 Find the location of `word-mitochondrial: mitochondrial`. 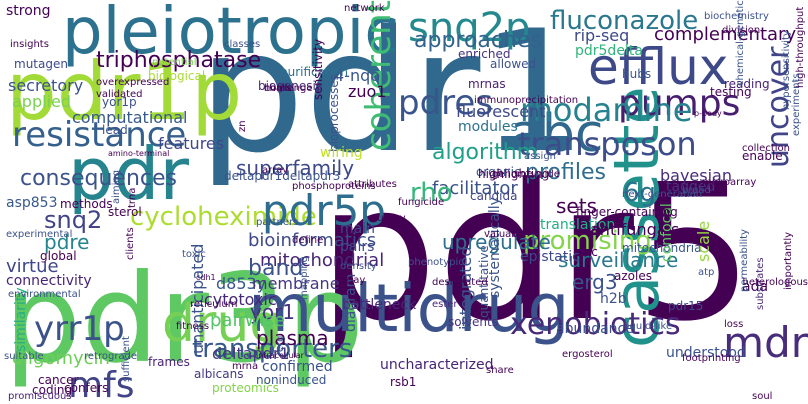

word-mitochondrial: mitochondrial is located at coordinates (322, 260).